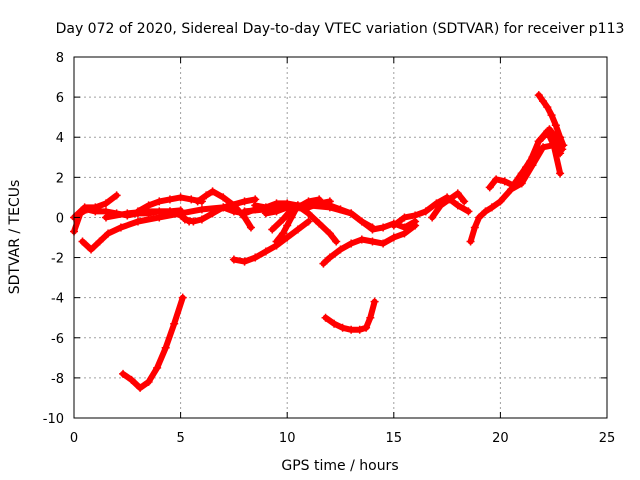 This screenshot has width=640, height=480. I want to click on y-tick-label: -8, so click(57, 379).